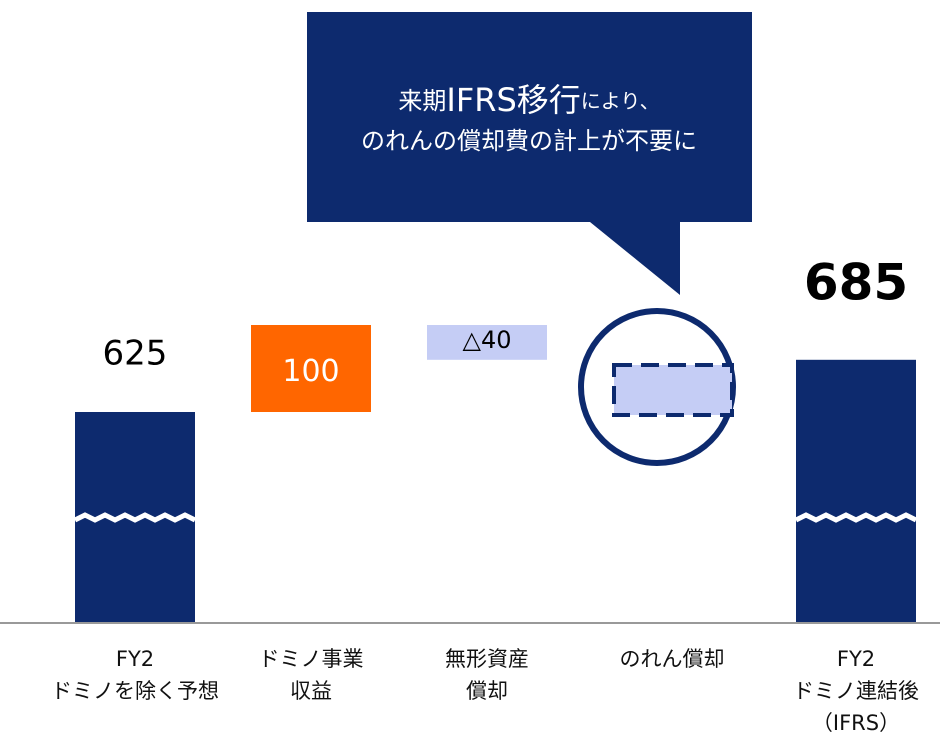  What do you see at coordinates (673, 390) in the screenshot?
I see `goodwill-ghost-bar` at bounding box center [673, 390].